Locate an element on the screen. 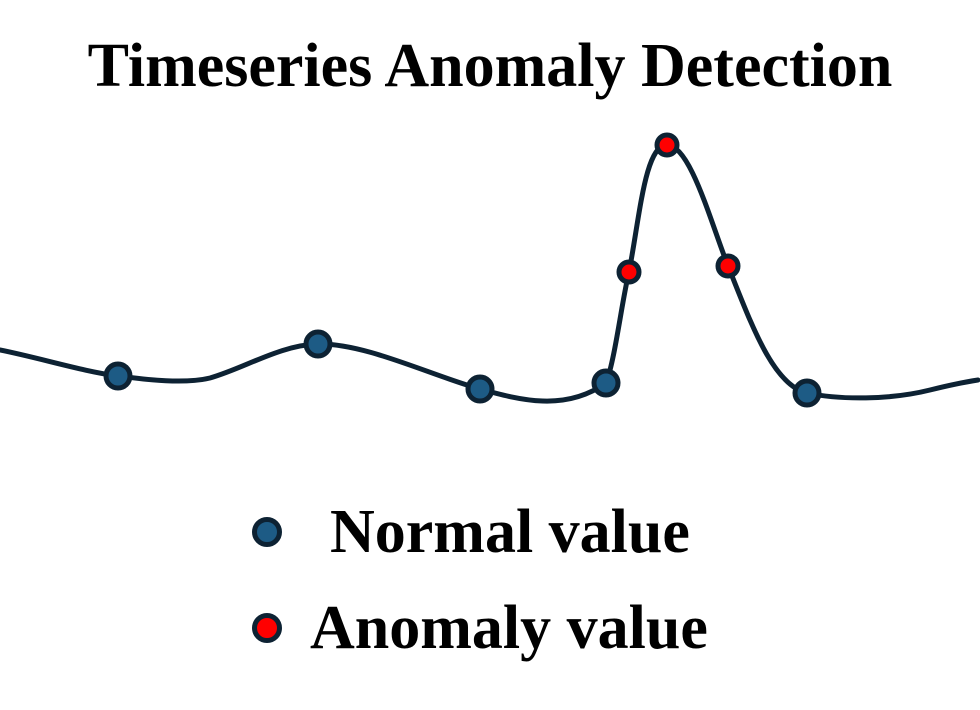  legend-item-anomaly: Anomaly value is located at coordinates (480, 628).